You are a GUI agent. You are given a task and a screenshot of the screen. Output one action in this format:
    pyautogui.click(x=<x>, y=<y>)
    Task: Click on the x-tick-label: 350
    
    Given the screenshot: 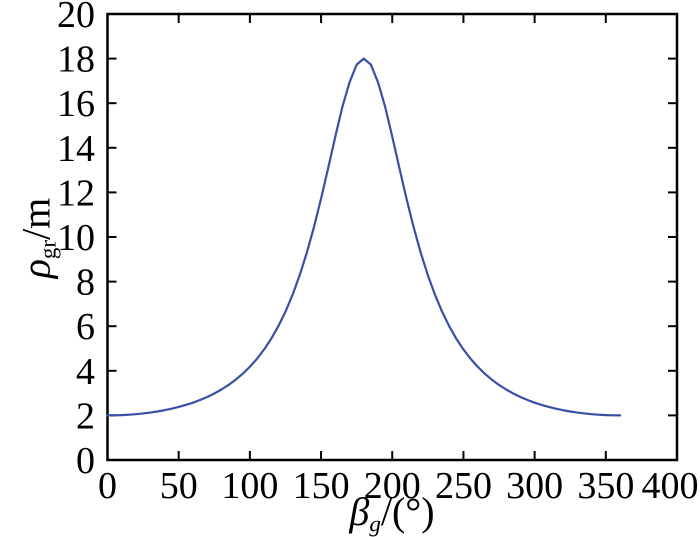 What is the action you would take?
    pyautogui.click(x=605, y=486)
    